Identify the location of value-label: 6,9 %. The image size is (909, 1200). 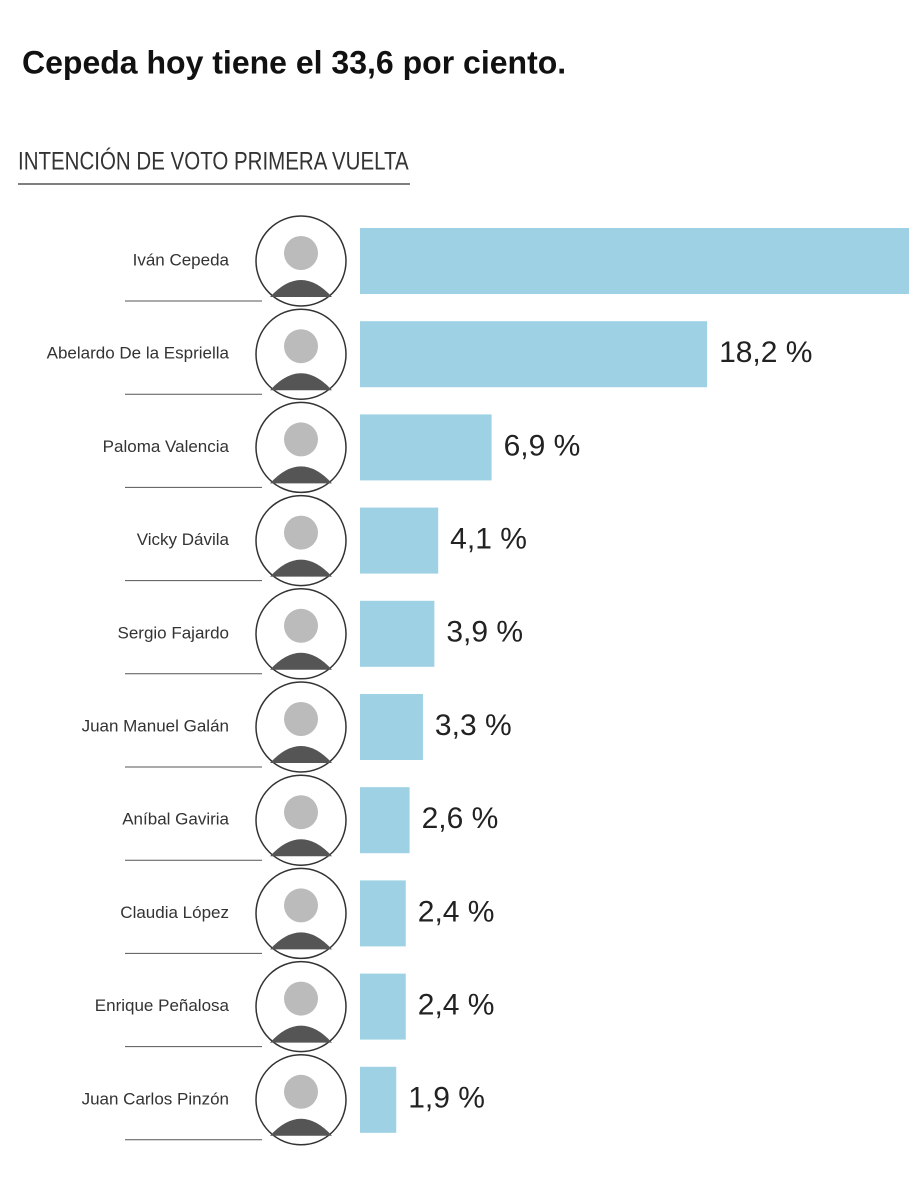
(542, 445).